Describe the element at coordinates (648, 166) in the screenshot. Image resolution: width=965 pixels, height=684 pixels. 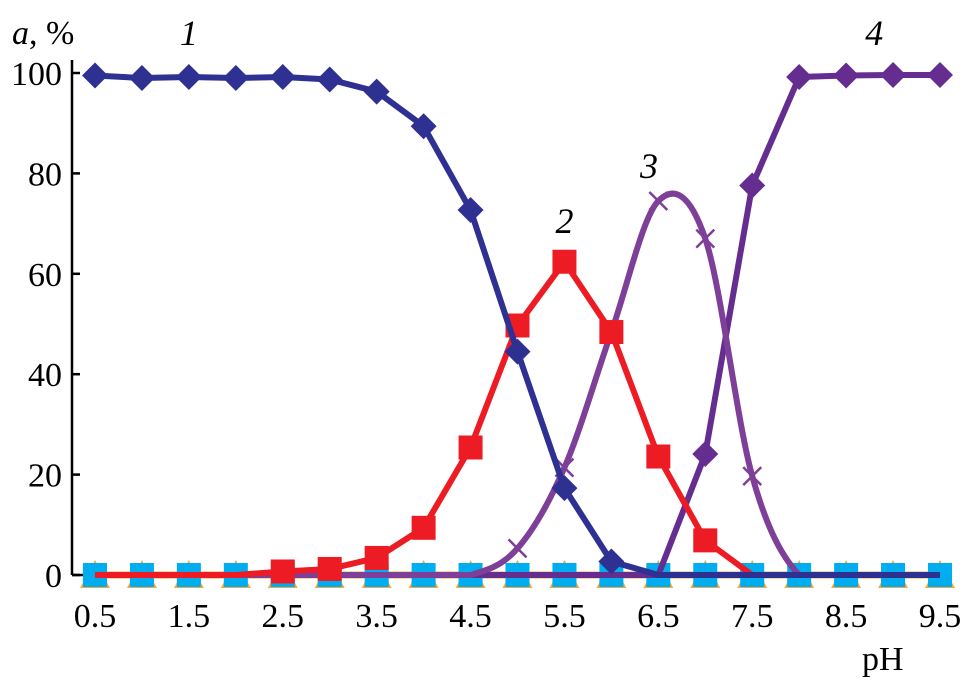
I see `curve-label: 3` at that location.